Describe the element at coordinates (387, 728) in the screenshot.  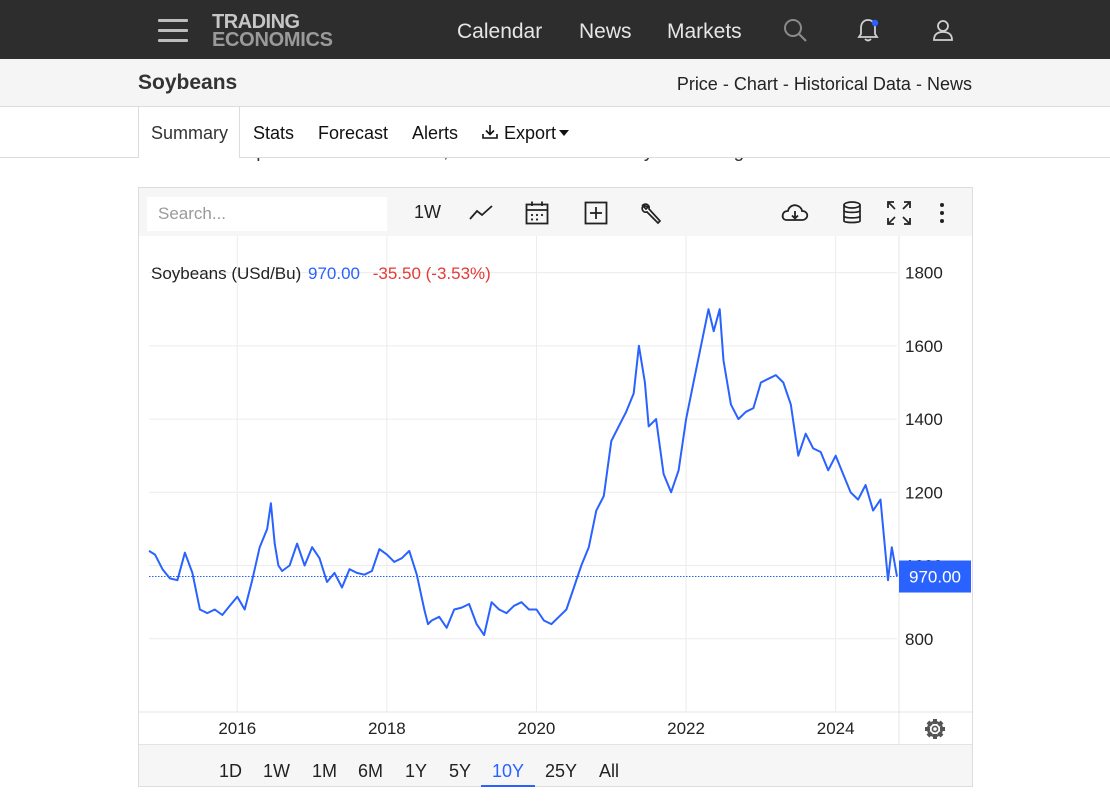
I see `x-tick-label: 2018` at that location.